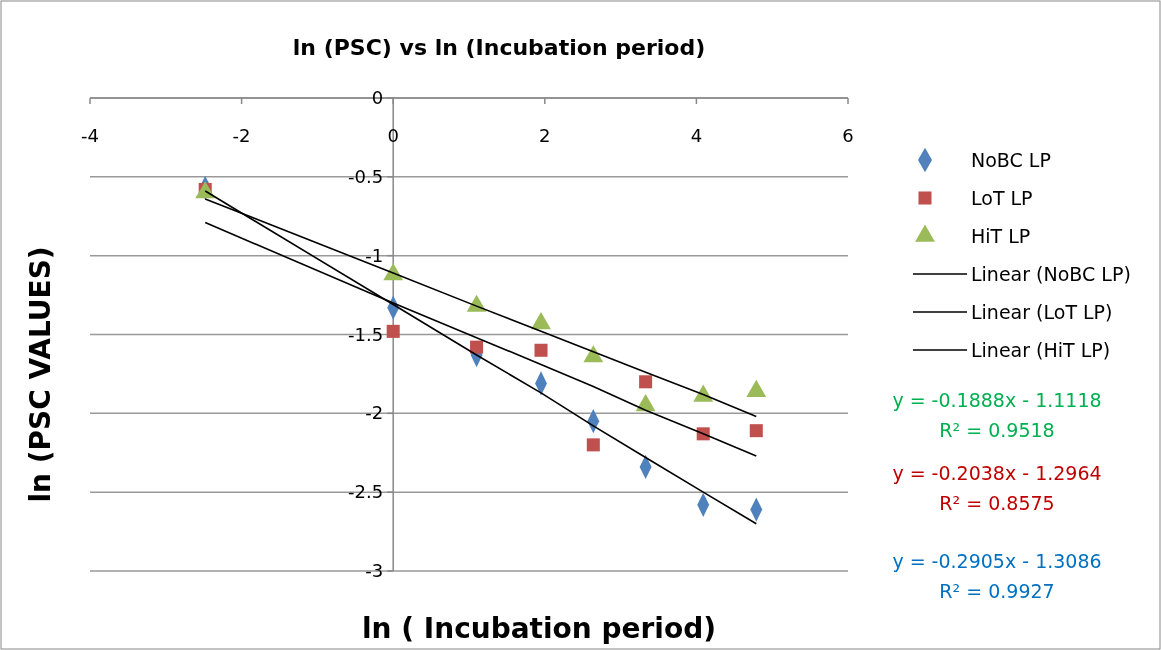  Describe the element at coordinates (366, 176) in the screenshot. I see `y-tick-label: -0.5` at that location.